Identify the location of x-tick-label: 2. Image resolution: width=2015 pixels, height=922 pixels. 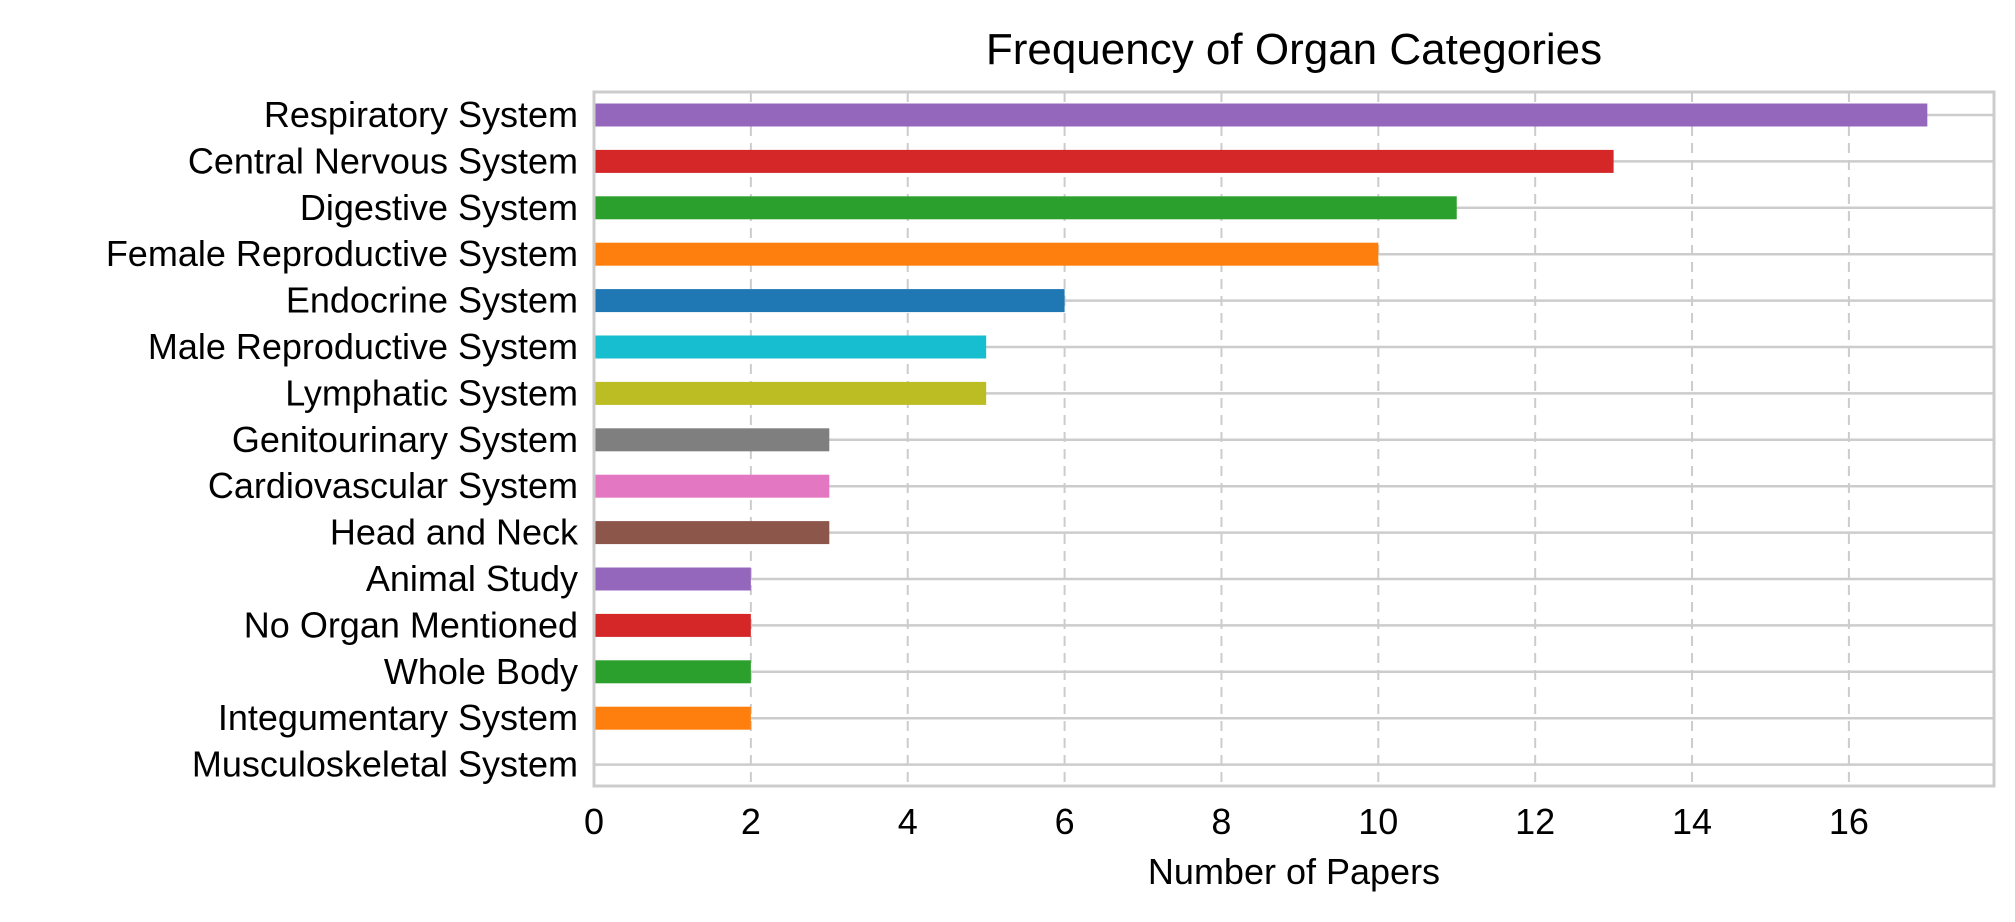
(751, 821).